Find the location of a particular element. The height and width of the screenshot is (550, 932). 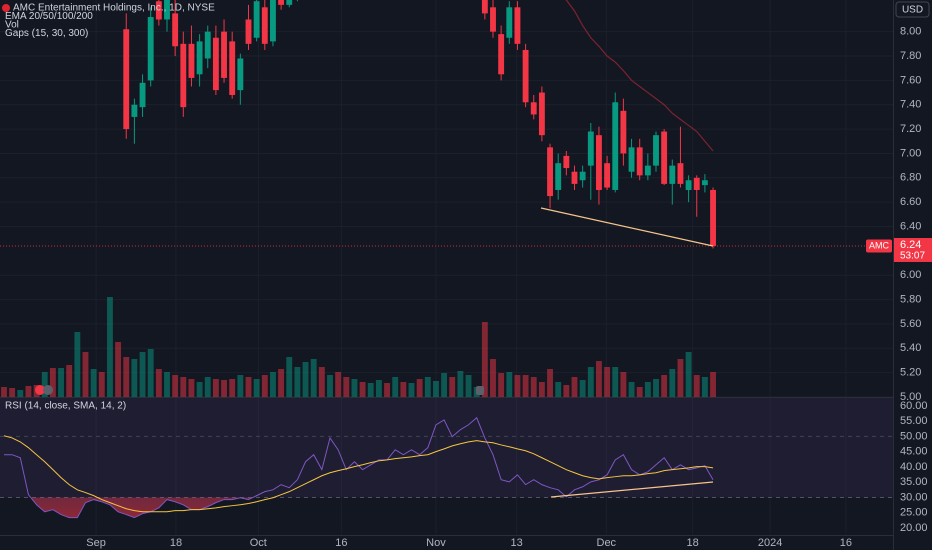

symbol-logo is located at coordinates (6, 8).